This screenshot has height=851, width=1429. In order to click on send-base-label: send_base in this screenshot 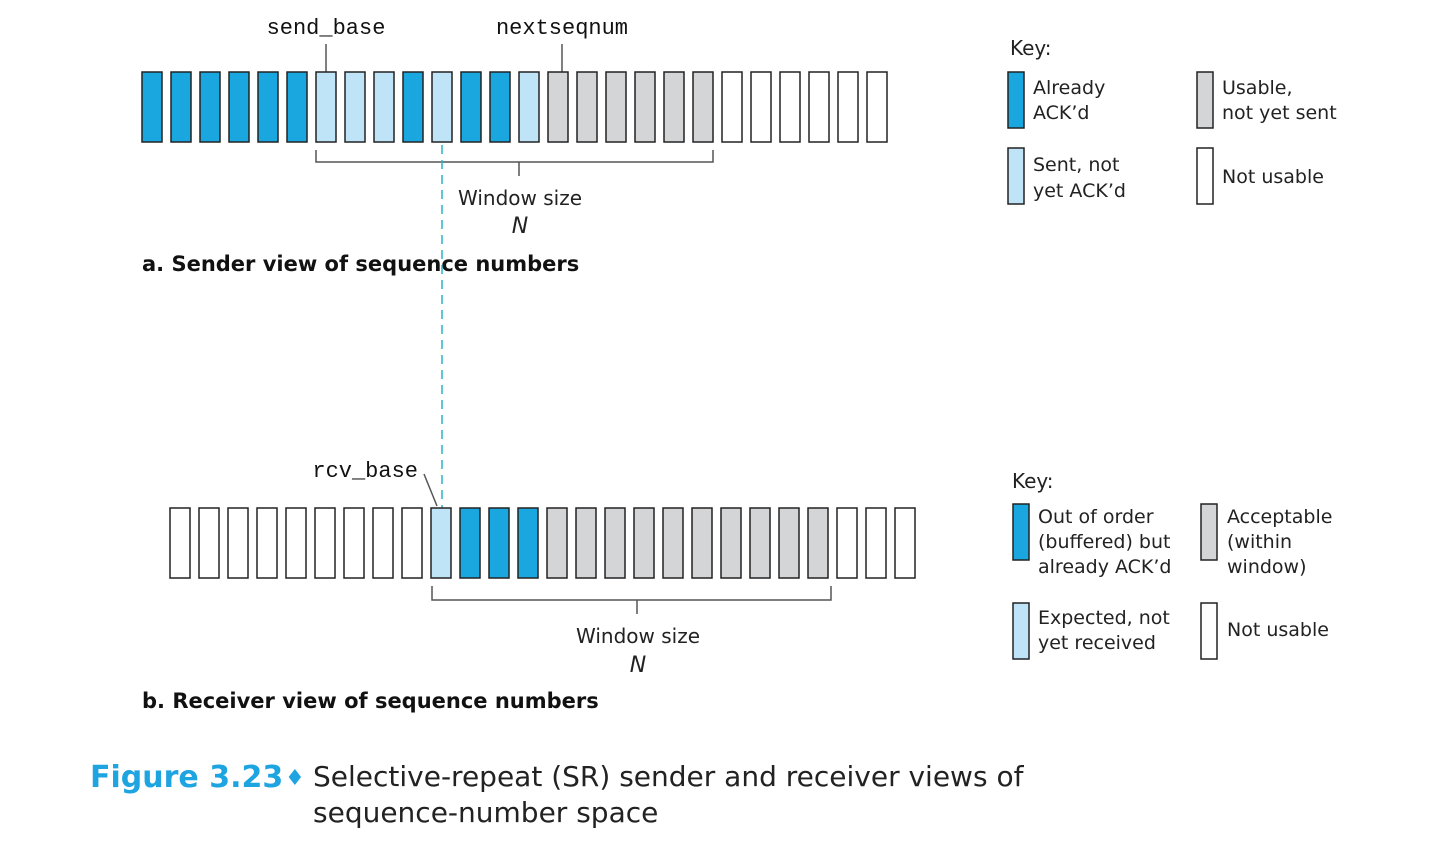, I will do `click(326, 28)`.